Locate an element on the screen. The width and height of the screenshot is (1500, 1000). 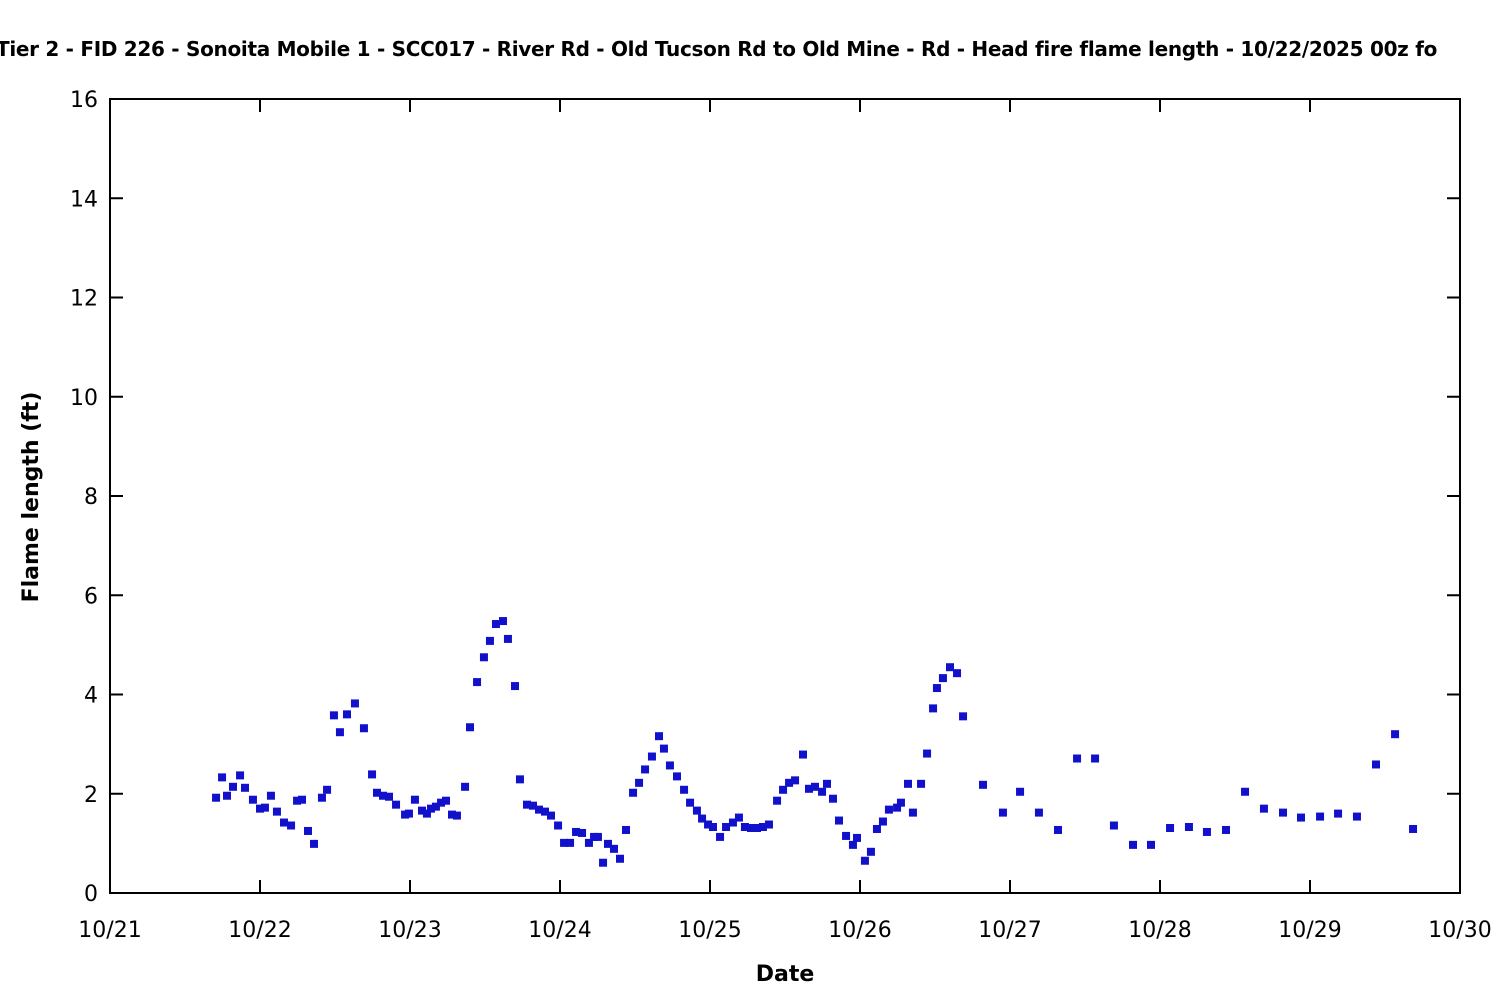
y-tick-label: 12 is located at coordinates (84, 299).